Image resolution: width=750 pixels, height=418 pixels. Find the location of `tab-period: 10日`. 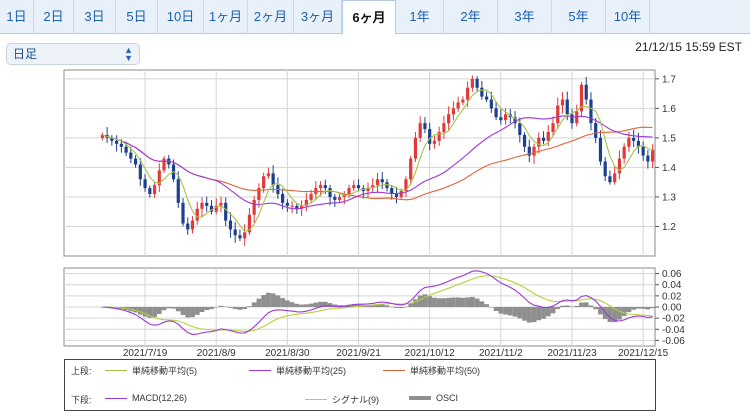

tab-period: 10日 is located at coordinates (181, 17).